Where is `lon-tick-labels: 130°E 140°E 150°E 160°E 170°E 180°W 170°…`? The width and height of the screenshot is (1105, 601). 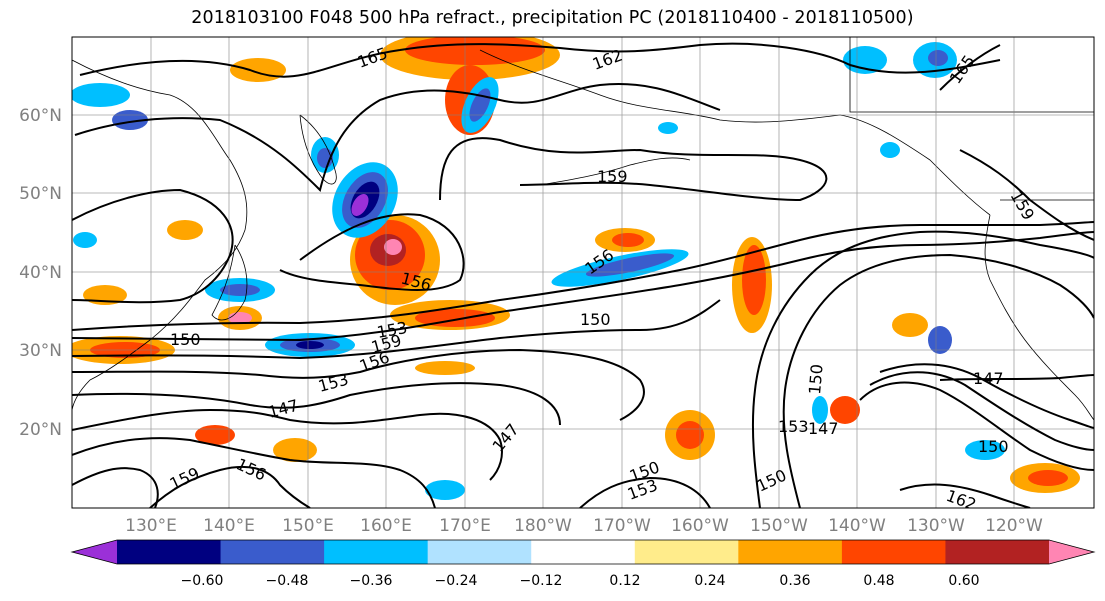 lon-tick-labels: 130°E 140°E 150°E 160°E 170°E 180°W 170°… is located at coordinates (584, 526).